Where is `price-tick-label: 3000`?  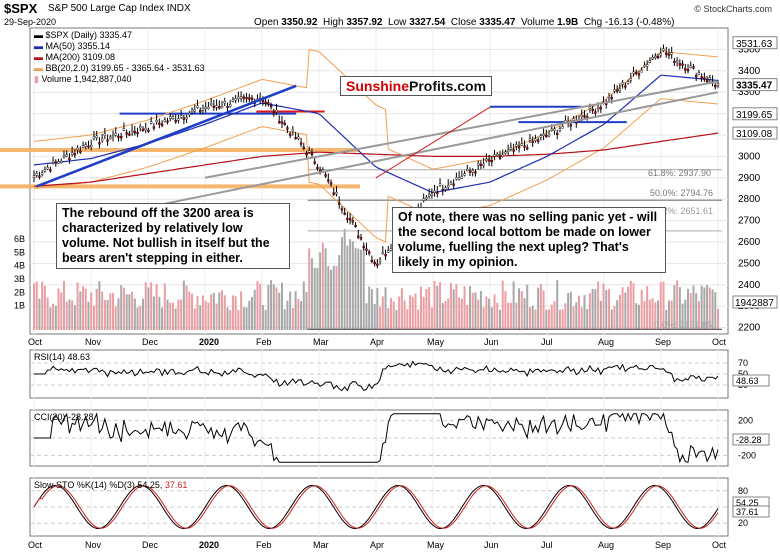 price-tick-label: 3000 is located at coordinates (749, 156).